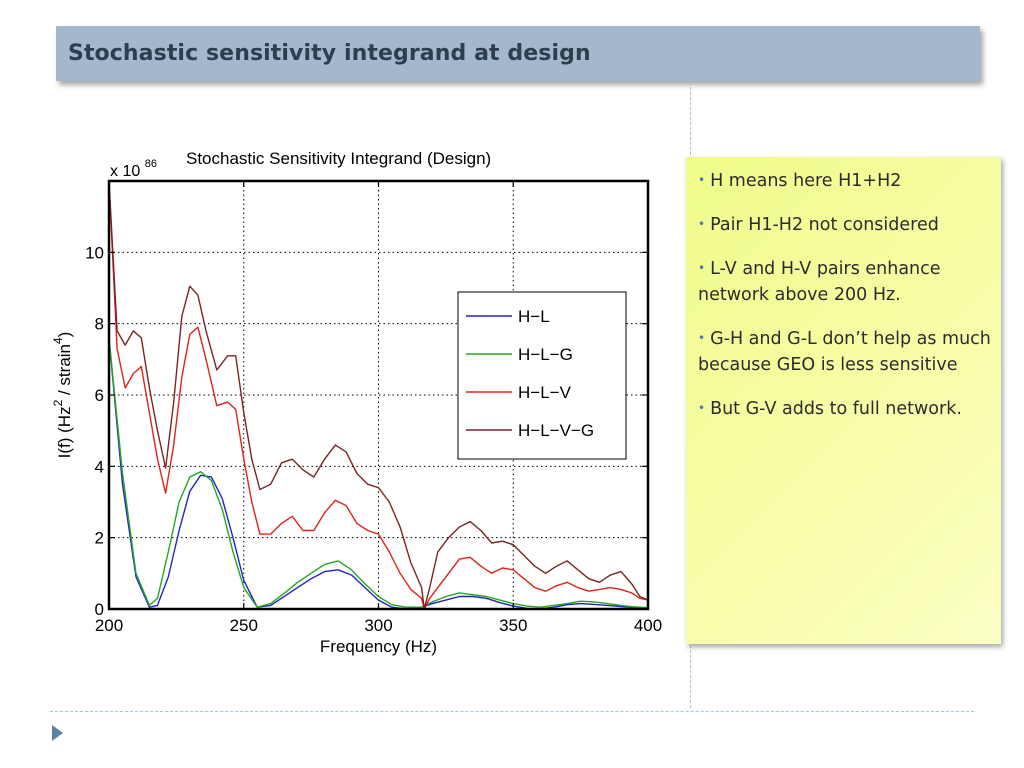 The width and height of the screenshot is (1024, 768). Describe the element at coordinates (244, 625) in the screenshot. I see `x-tick-label: 250` at that location.